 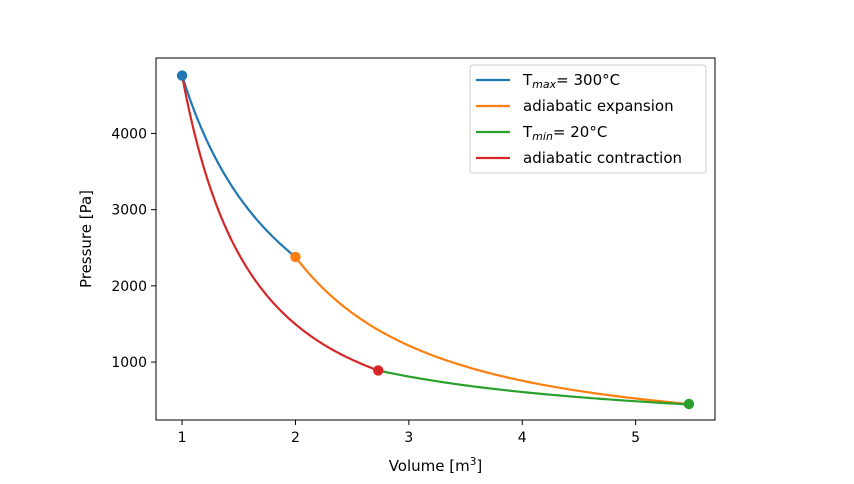 What do you see at coordinates (598, 106) in the screenshot?
I see `legend-label-2: adiabatic expansion` at bounding box center [598, 106].